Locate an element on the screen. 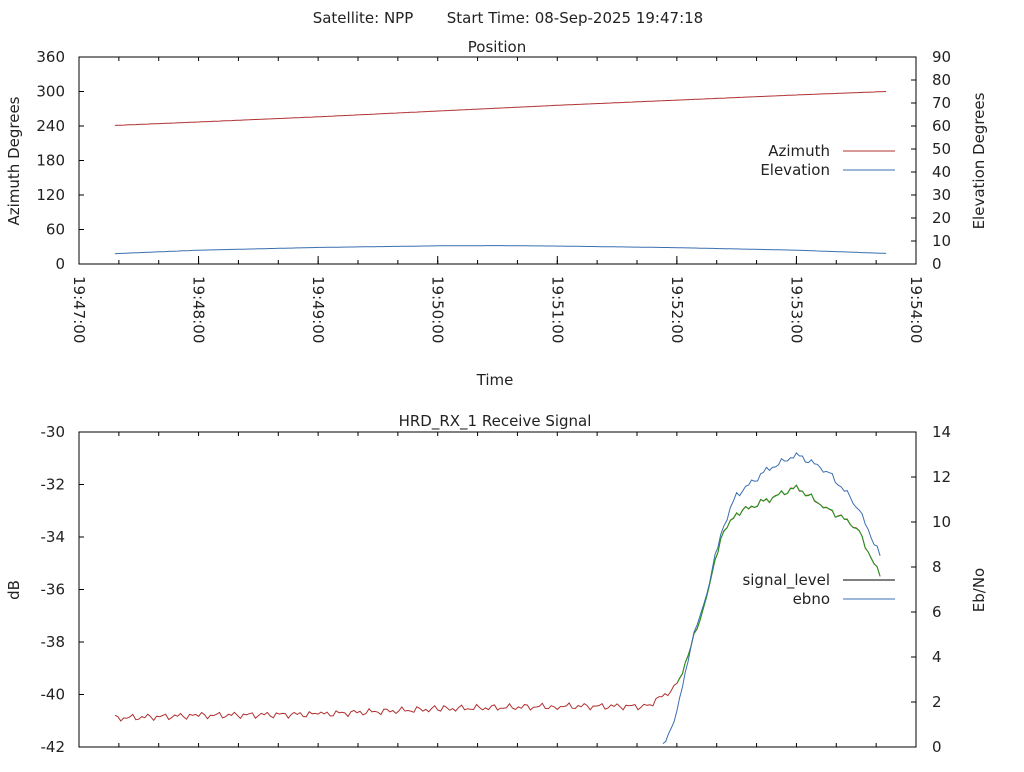 This screenshot has height=772, width=1024. y2-tick-label: 40 is located at coordinates (941, 172).